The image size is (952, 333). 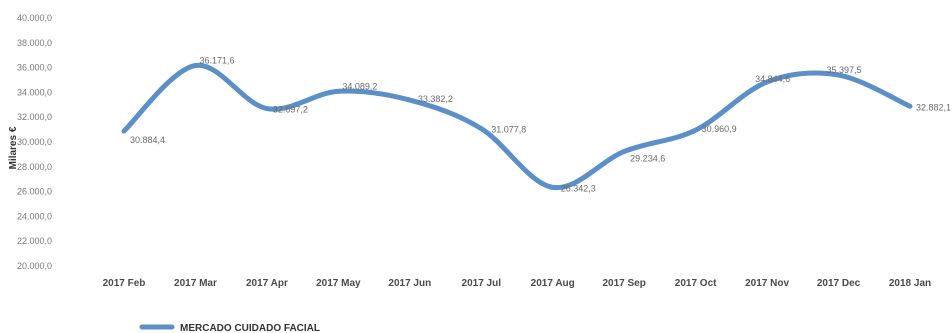 What do you see at coordinates (34, 241) in the screenshot?
I see `y-tick-label: 22.000,0` at bounding box center [34, 241].